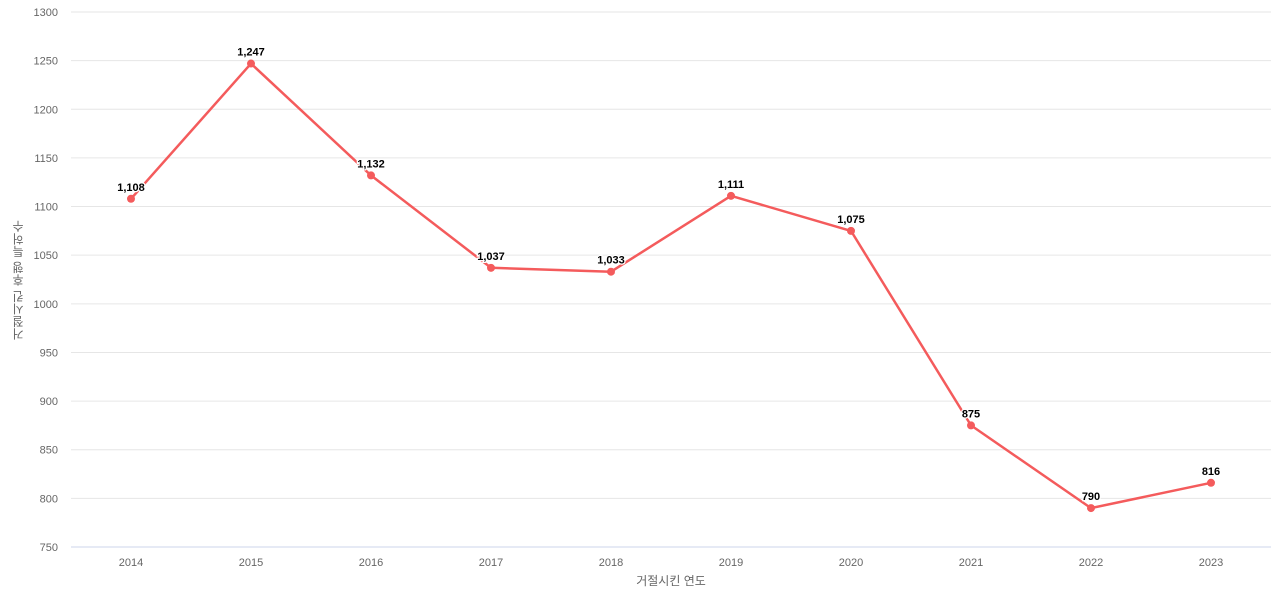 The width and height of the screenshot is (1280, 600). Describe the element at coordinates (371, 164) in the screenshot. I see `data-label: 1,132` at that location.